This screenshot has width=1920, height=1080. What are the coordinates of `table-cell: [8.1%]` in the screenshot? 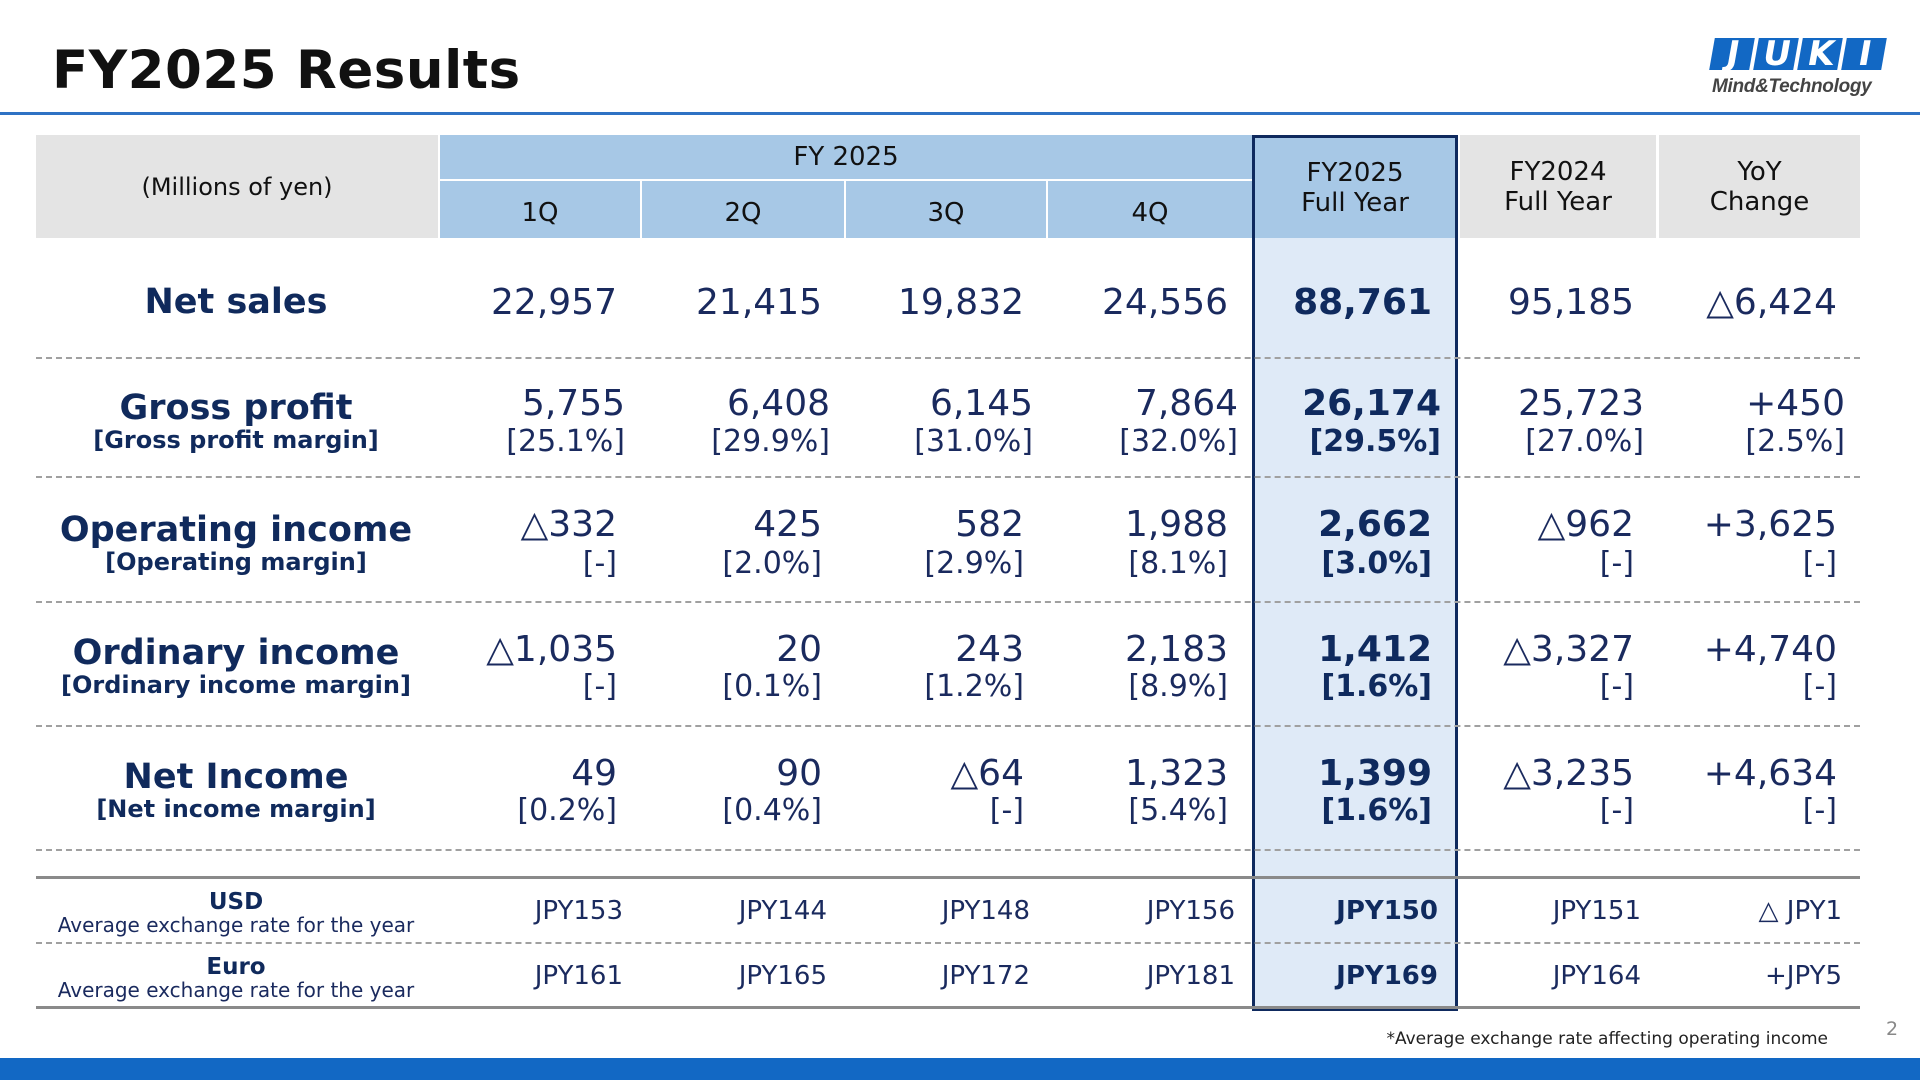 It's located at (1178, 563).